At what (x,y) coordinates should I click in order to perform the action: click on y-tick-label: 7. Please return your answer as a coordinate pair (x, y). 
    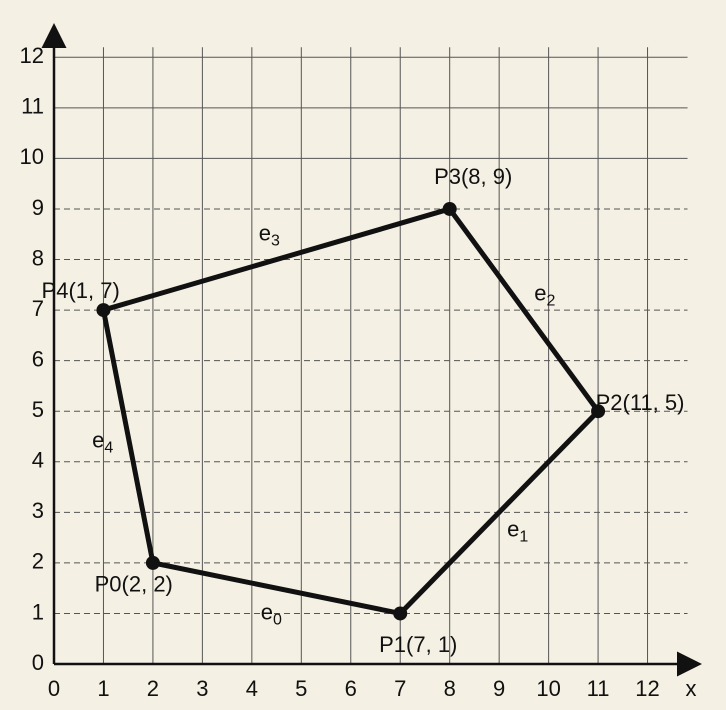
    Looking at the image, I should click on (38, 308).